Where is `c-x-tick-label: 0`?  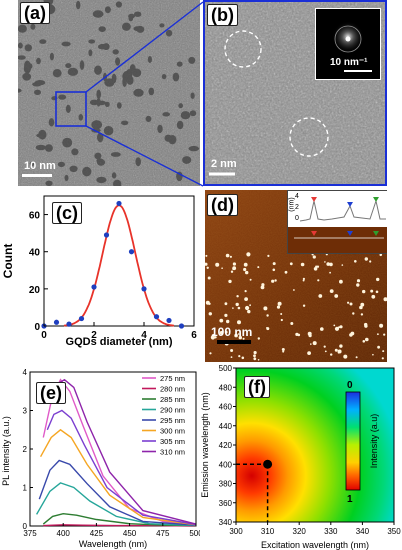 c-x-tick-label: 0 is located at coordinates (44, 335).